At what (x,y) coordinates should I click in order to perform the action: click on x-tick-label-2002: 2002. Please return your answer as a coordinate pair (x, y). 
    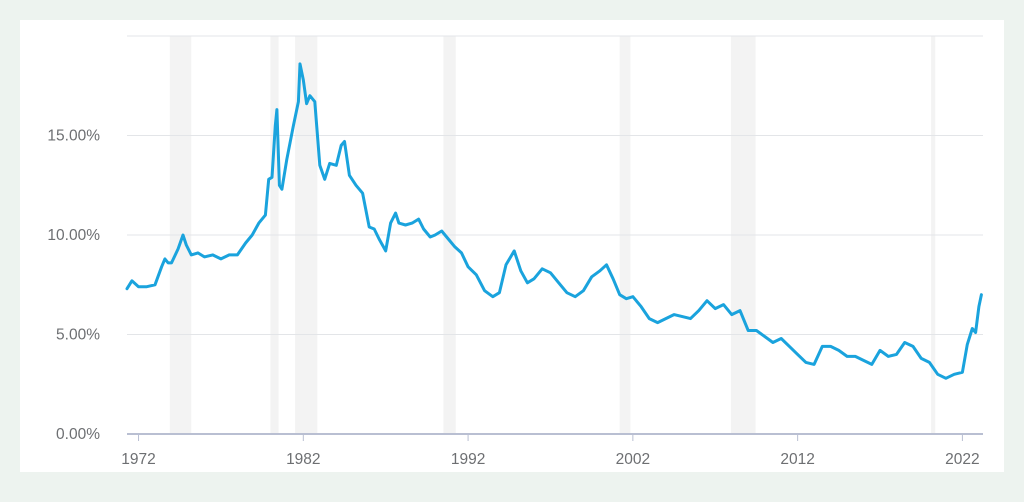
    Looking at the image, I should click on (633, 459).